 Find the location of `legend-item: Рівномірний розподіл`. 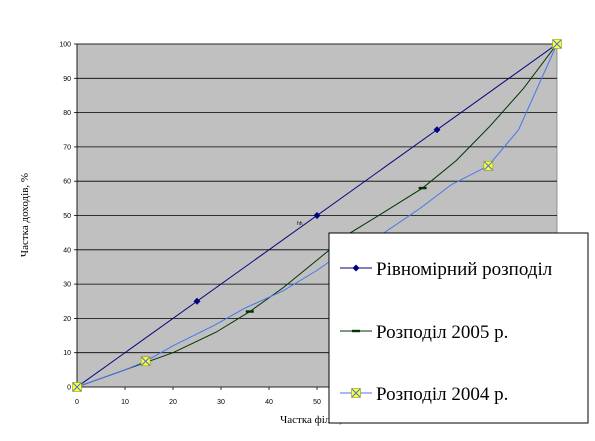

legend-item: Рівномірний розподіл is located at coordinates (446, 269).